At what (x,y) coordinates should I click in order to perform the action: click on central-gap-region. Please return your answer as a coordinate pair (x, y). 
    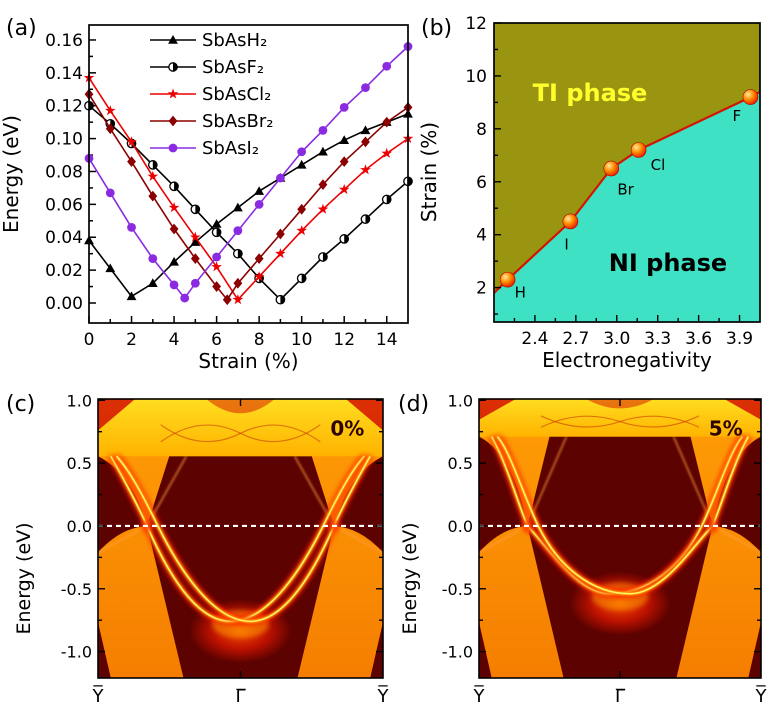
    Looking at the image, I should click on (620, 557).